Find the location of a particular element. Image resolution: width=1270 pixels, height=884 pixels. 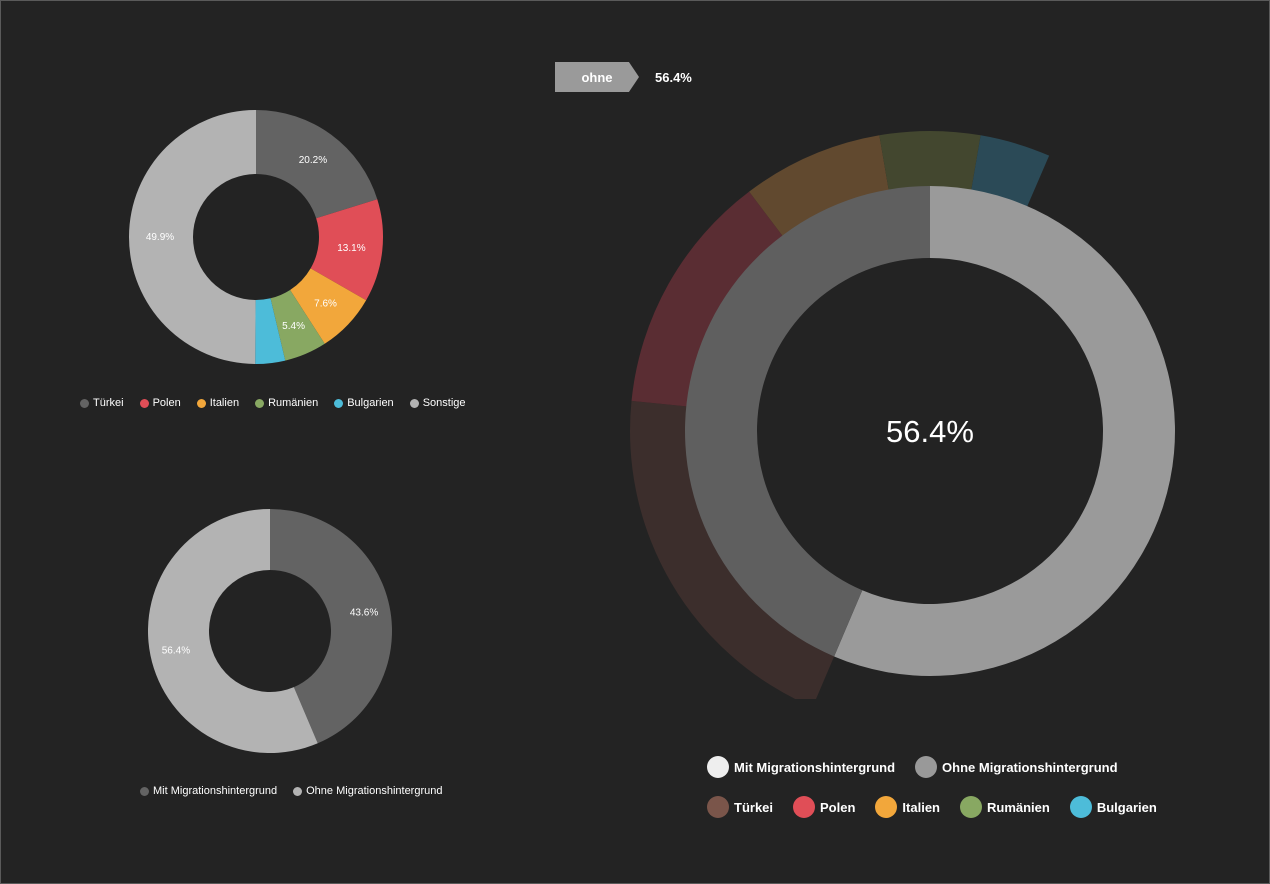

migration-legend-item-ohne-migrationshintergrund: Ohne Migrationshintergrund is located at coordinates (367, 791).